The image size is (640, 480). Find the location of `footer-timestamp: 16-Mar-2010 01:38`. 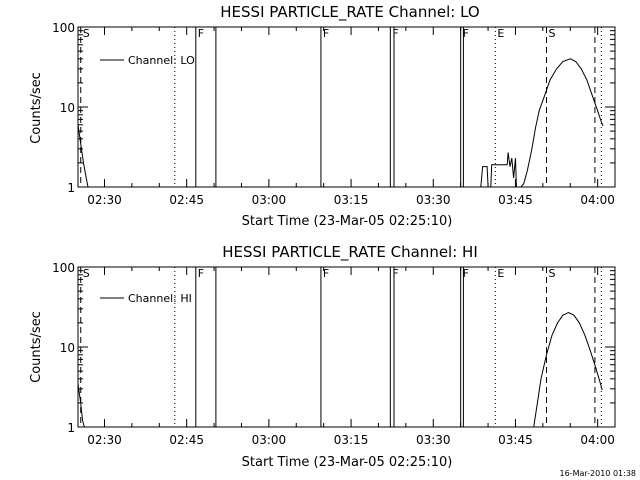

footer-timestamp: 16-Mar-2010 01:38 is located at coordinates (598, 473).